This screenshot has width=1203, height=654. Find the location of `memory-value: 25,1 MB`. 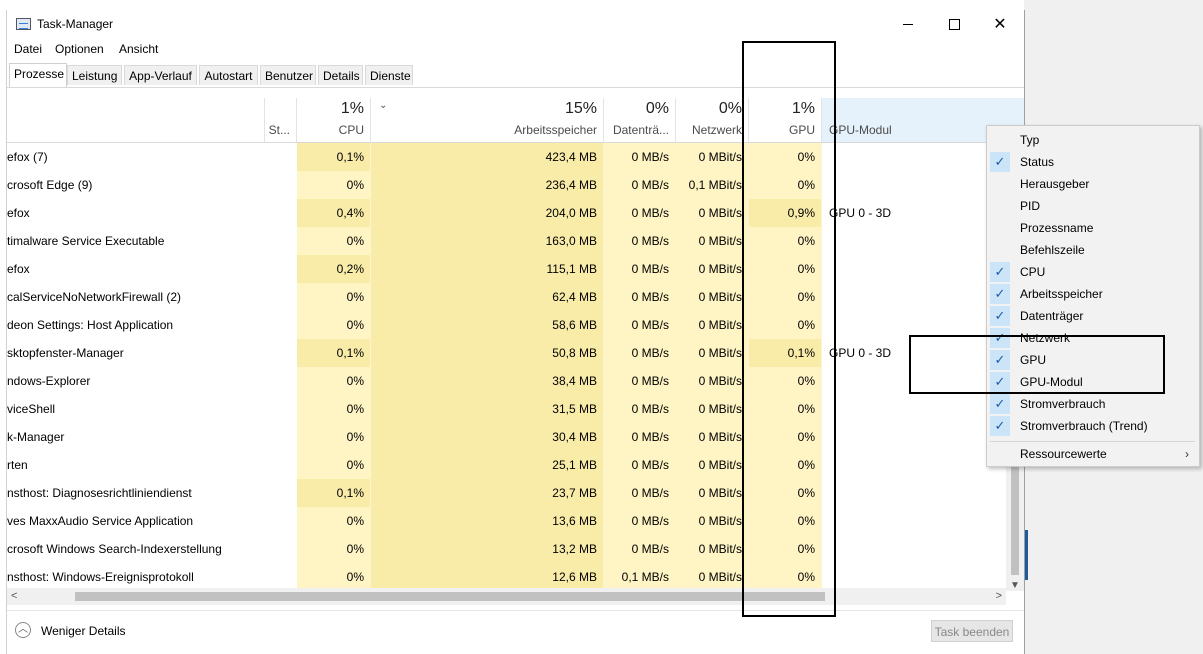

memory-value: 25,1 MB is located at coordinates (487, 465).